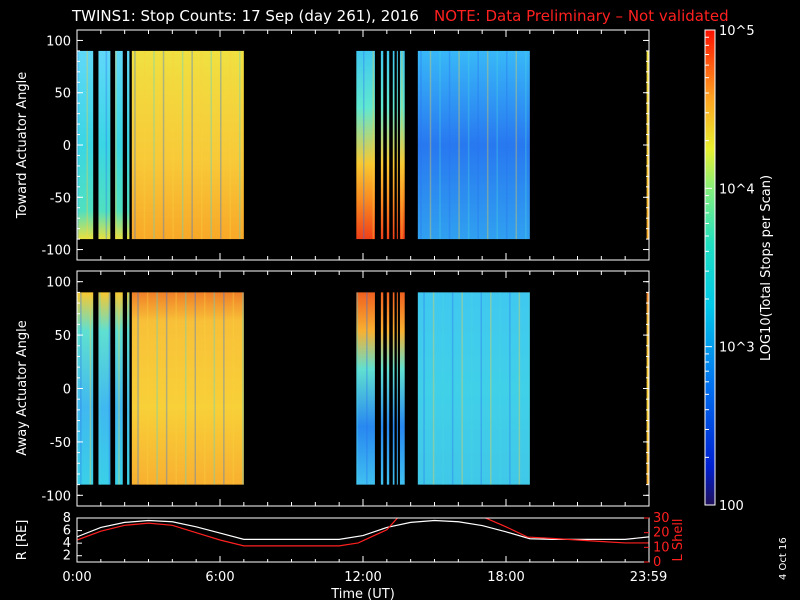  What do you see at coordinates (219, 577) in the screenshot?
I see `time-tick-label: 6:00` at bounding box center [219, 577].